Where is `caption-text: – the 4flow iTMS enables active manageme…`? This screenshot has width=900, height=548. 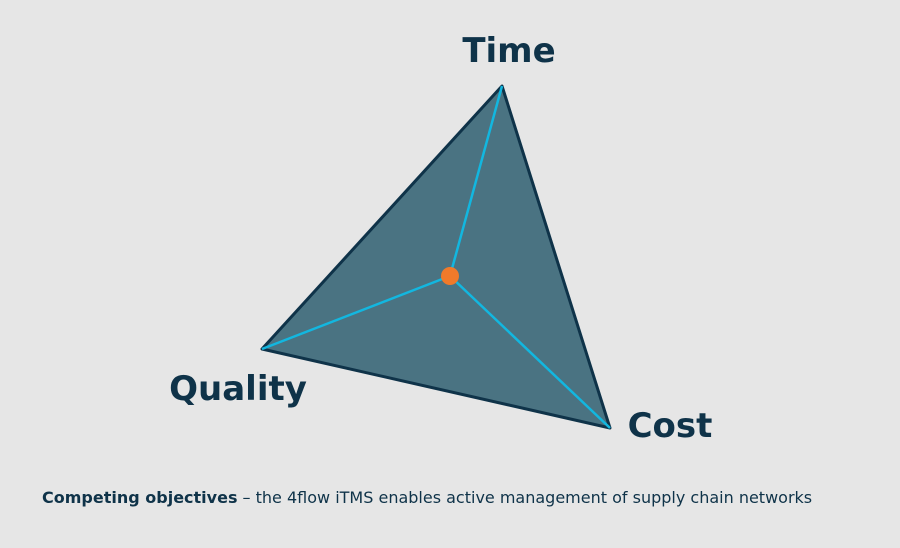 caption-text: – the 4flow iTMS enables active manageme… is located at coordinates (524, 497).